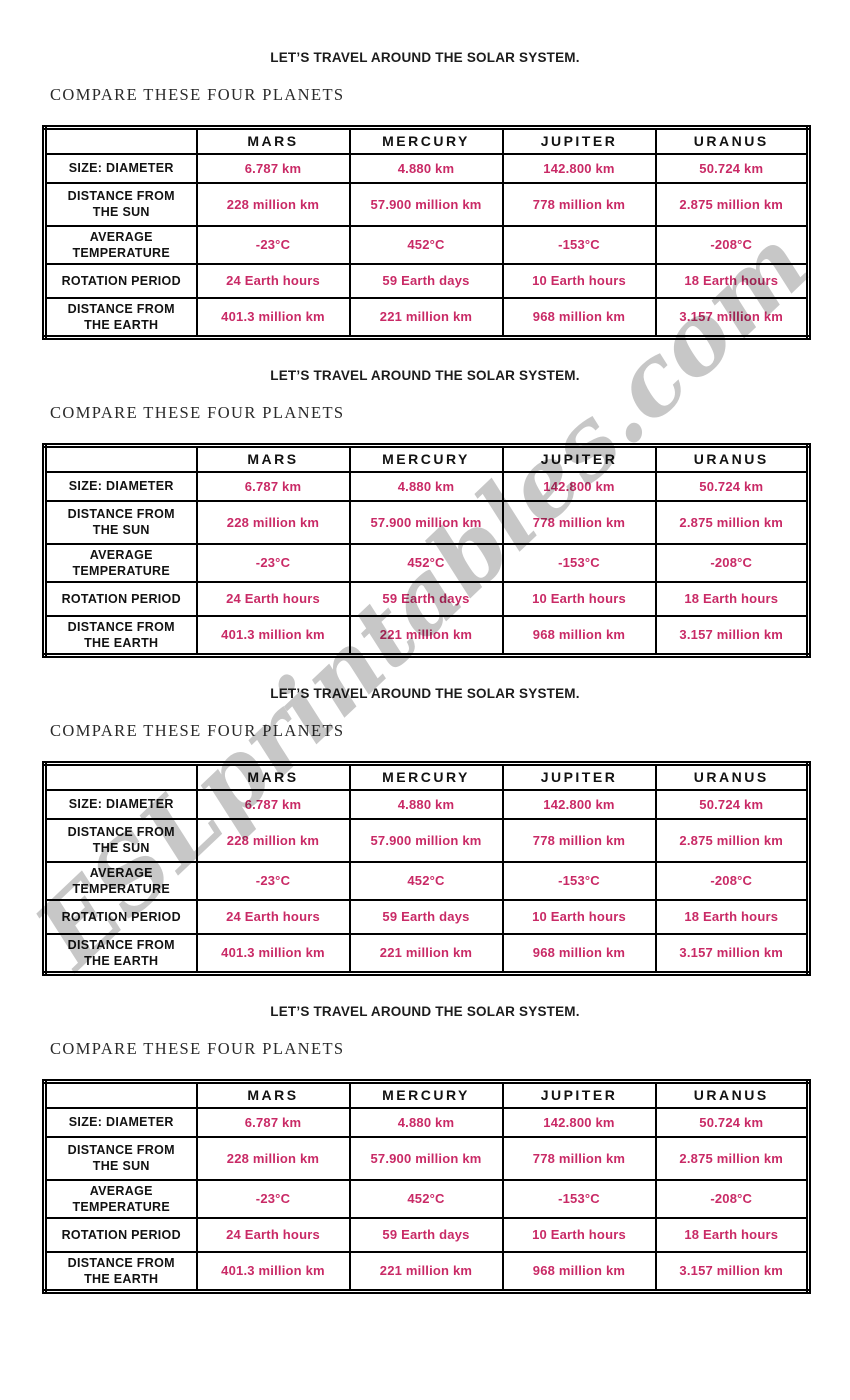  I want to click on corner-cell, so click(120, 776).